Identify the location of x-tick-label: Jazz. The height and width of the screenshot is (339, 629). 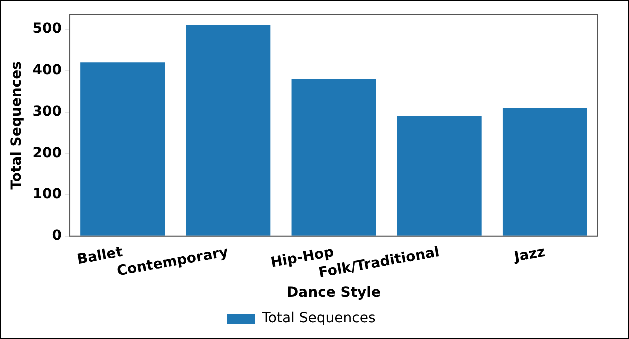
(529, 255).